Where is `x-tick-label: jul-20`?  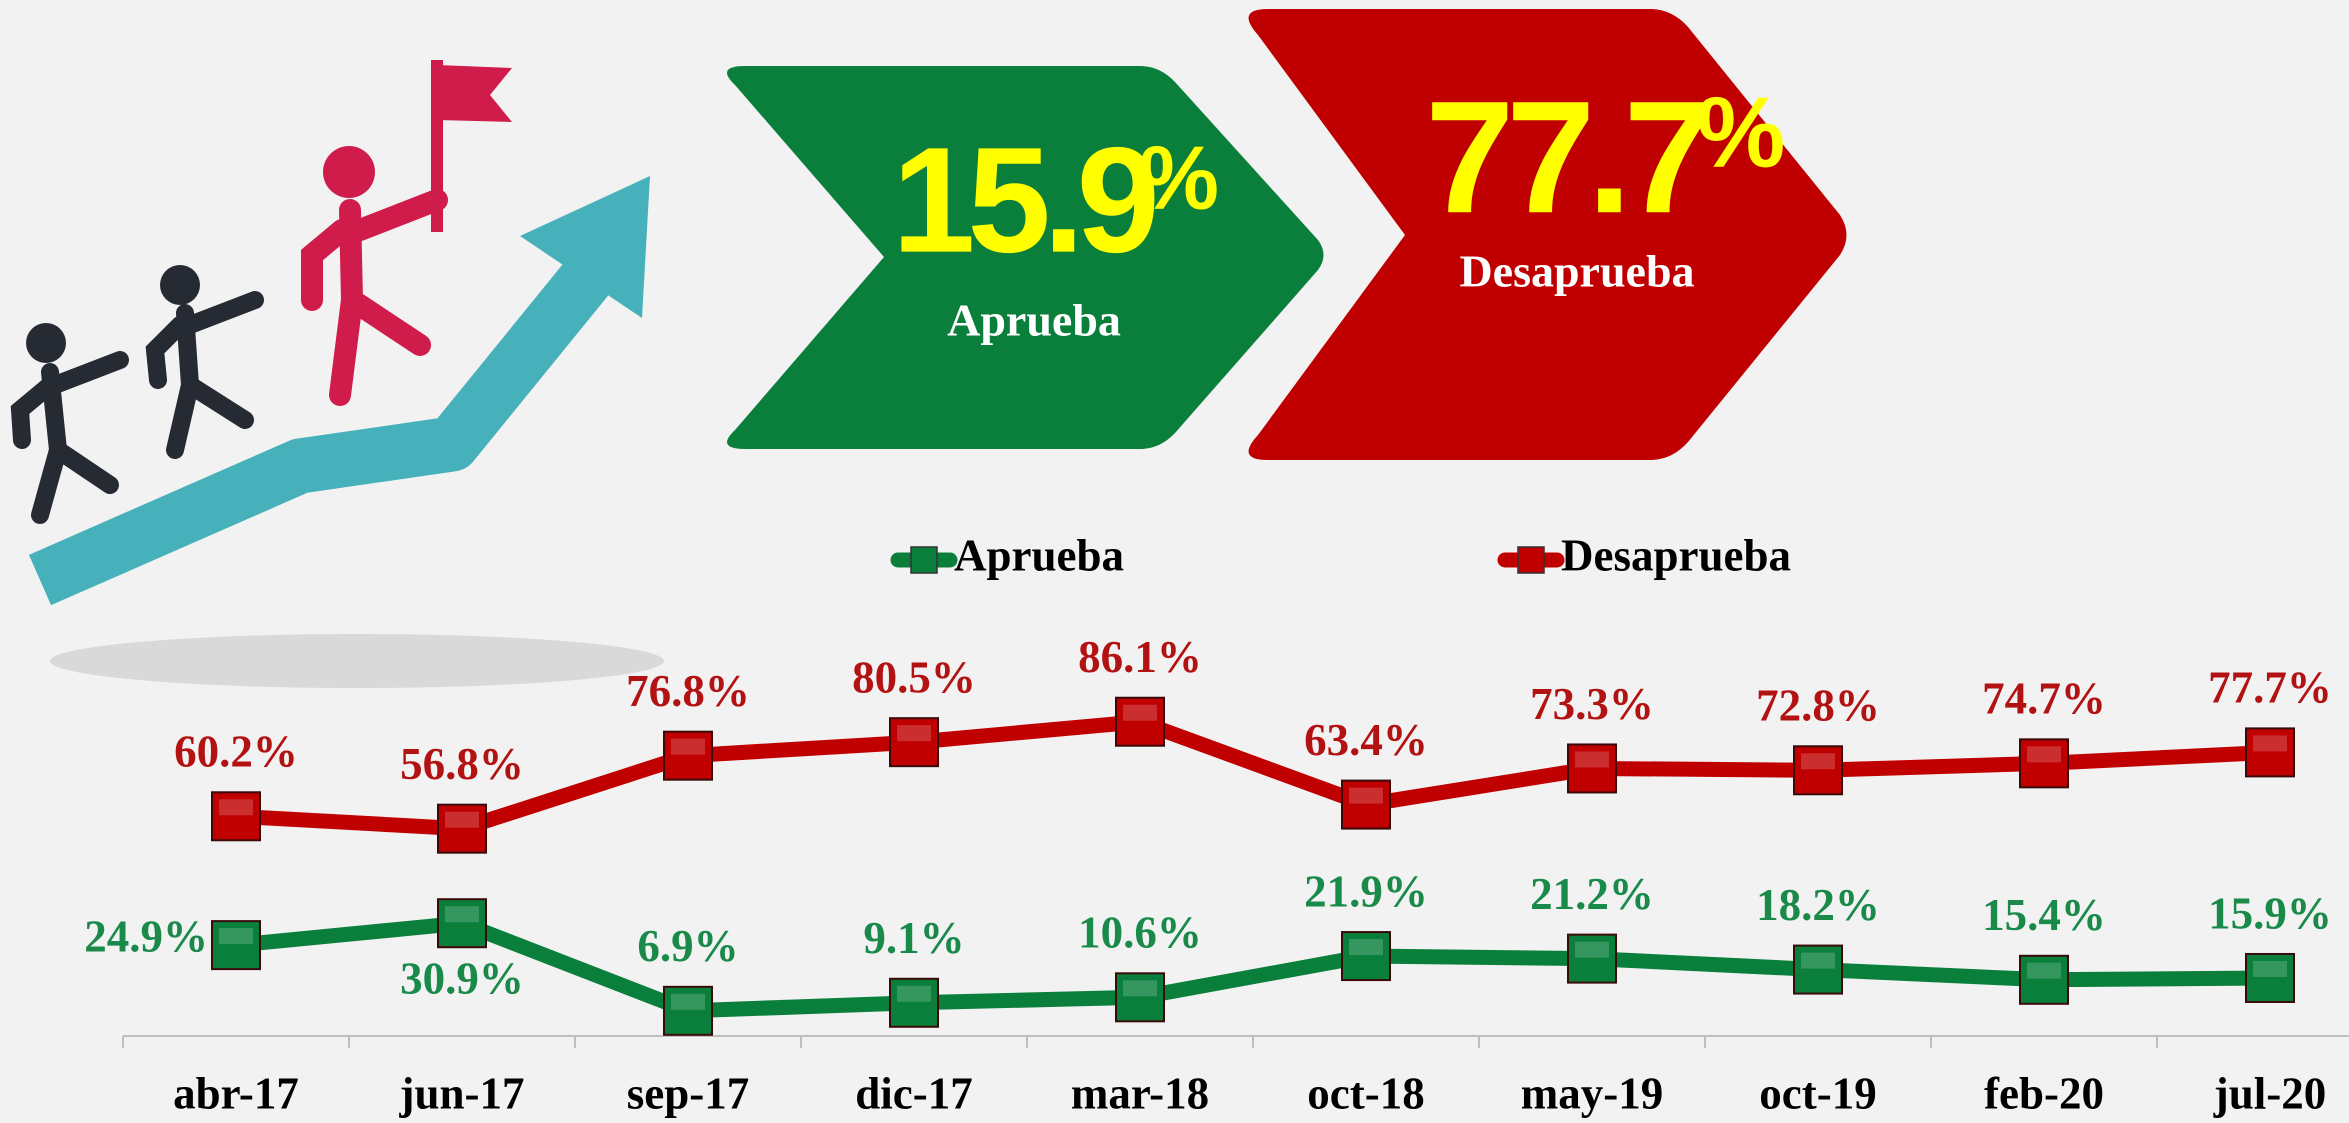 x-tick-label: jul-20 is located at coordinates (2270, 1093).